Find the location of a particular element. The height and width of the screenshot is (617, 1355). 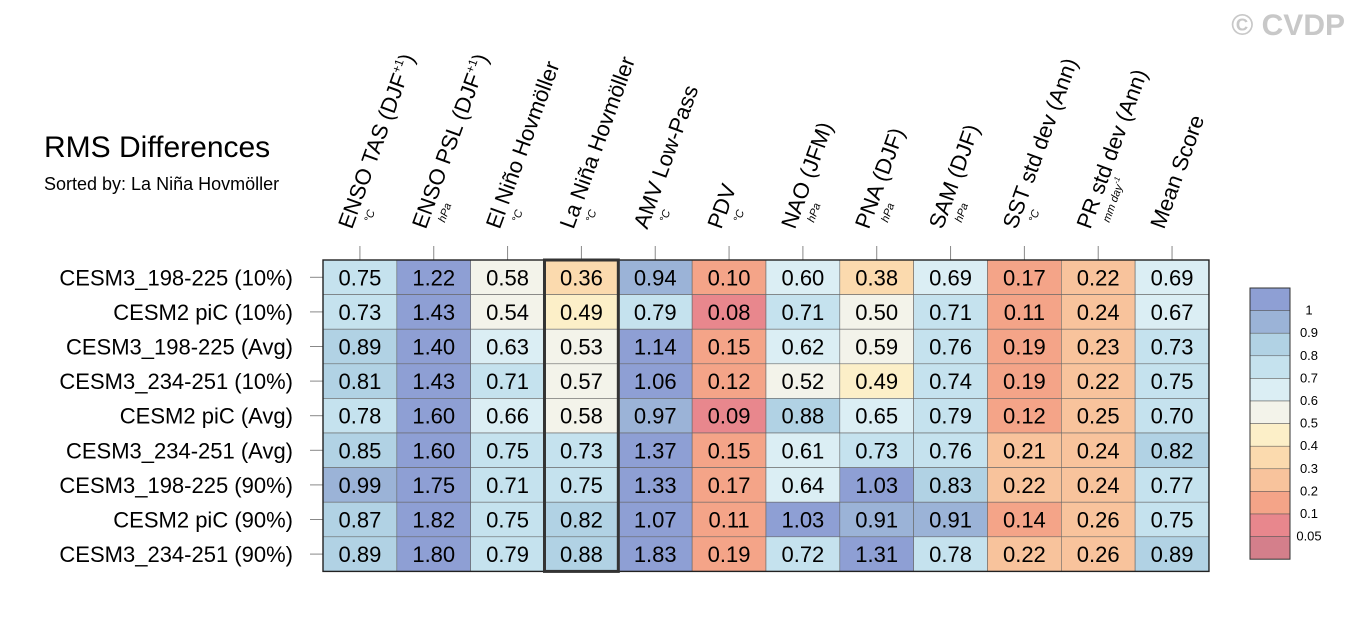

cell-value: 0.97 is located at coordinates (655, 416).